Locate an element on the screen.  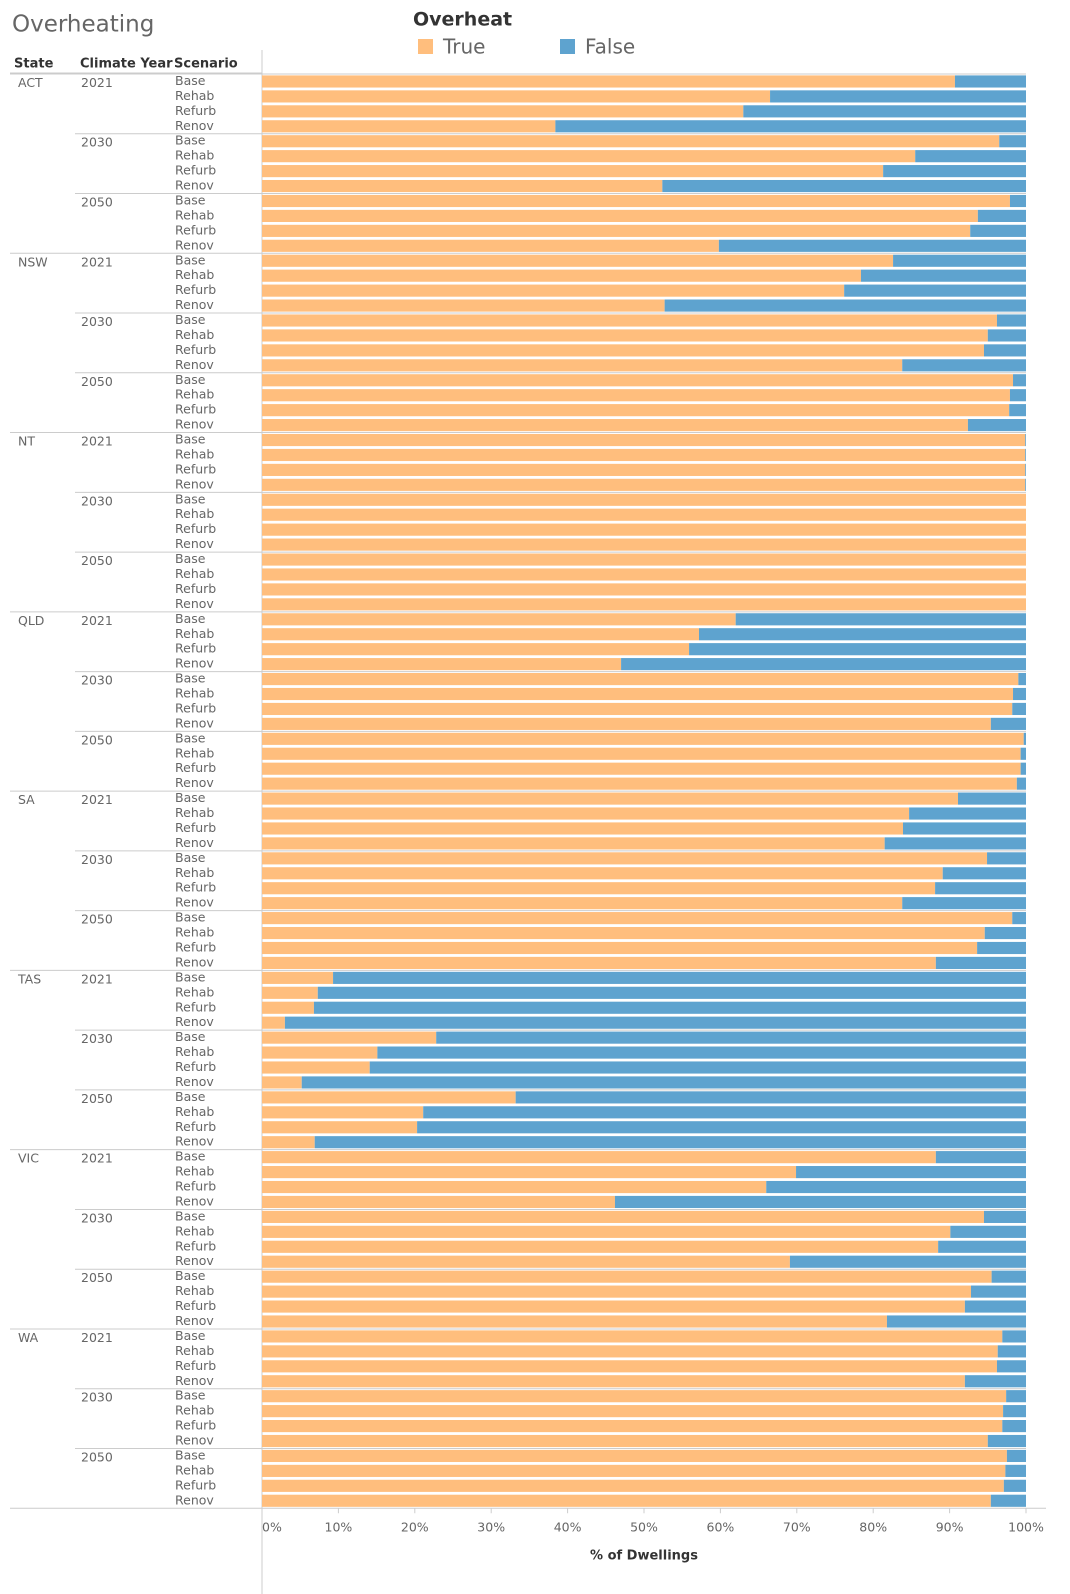
row-header: Climate Year is located at coordinates (126, 64).